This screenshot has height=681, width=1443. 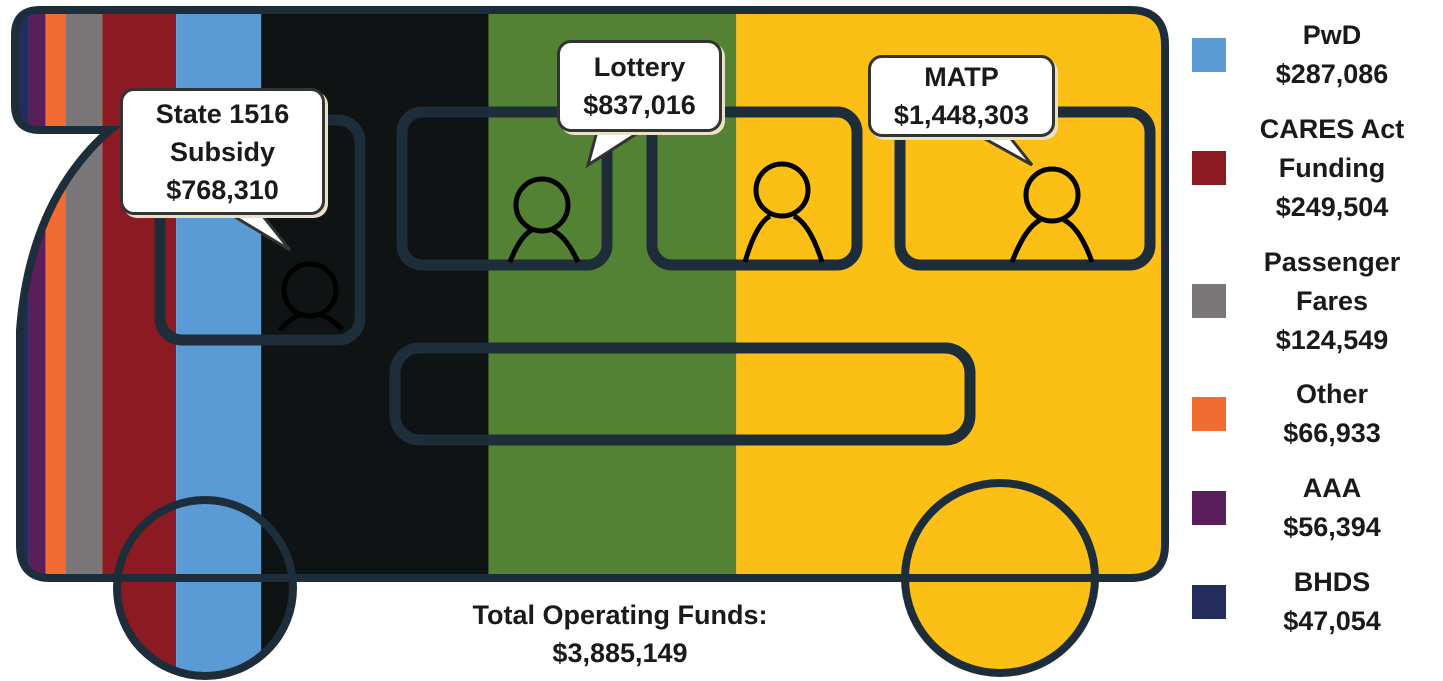 I want to click on legend-item: AAA $56,394, so click(x=1314, y=508).